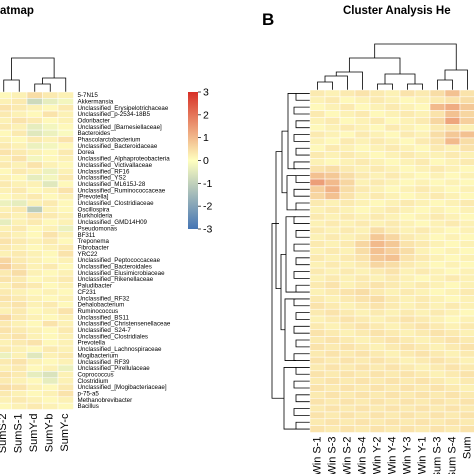  Describe the element at coordinates (118, 146) in the screenshot. I see `panel-a-row-label: Unclassified_Bacteroidaceae` at that location.